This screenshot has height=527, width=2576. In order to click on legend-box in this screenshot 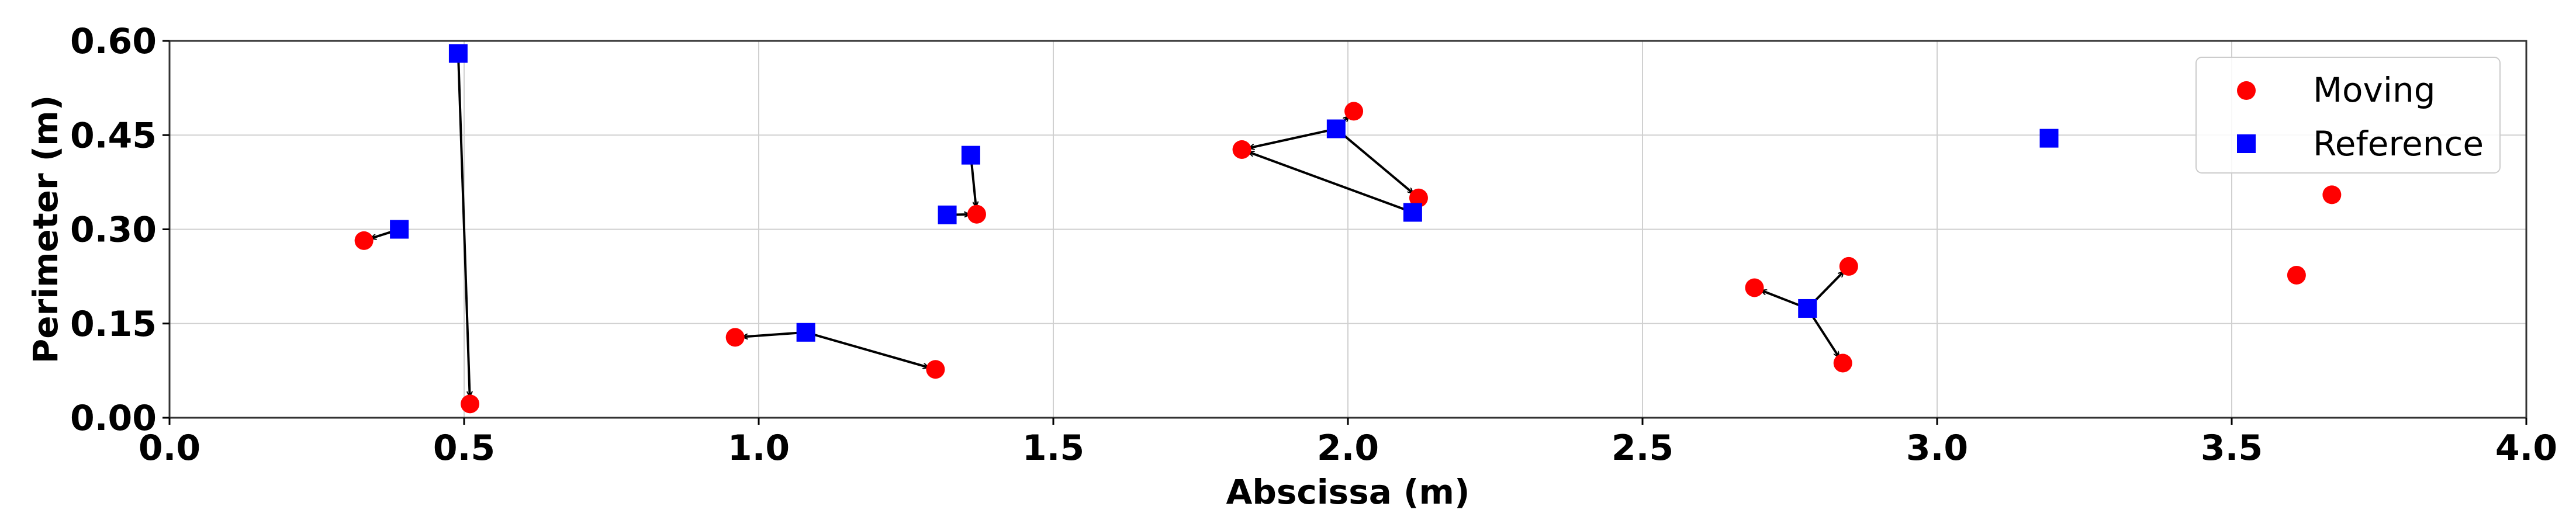, I will do `click(2348, 115)`.